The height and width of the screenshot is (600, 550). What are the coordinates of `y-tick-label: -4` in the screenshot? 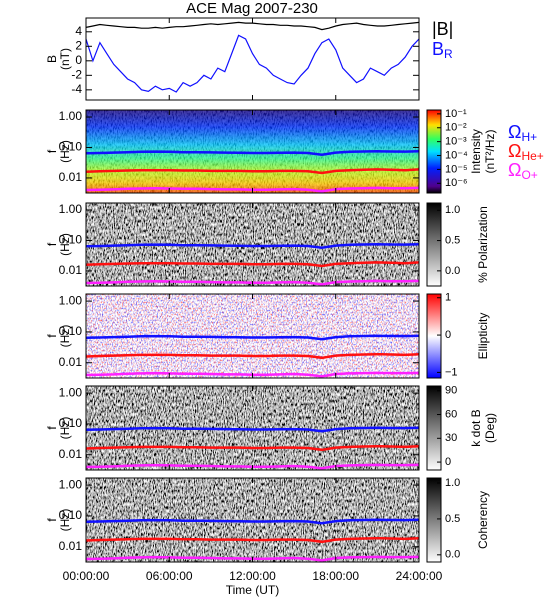 It's located at (76, 89).